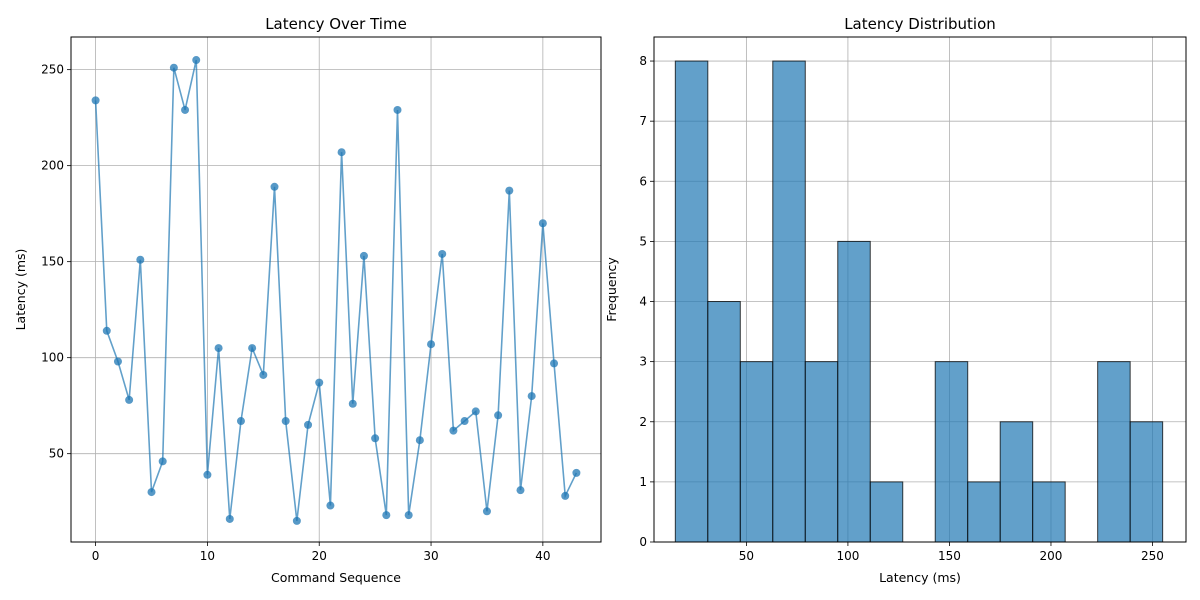 This screenshot has height=600, width=1200. Describe the element at coordinates (430, 556) in the screenshot. I see `x-tick-label: 30` at that location.